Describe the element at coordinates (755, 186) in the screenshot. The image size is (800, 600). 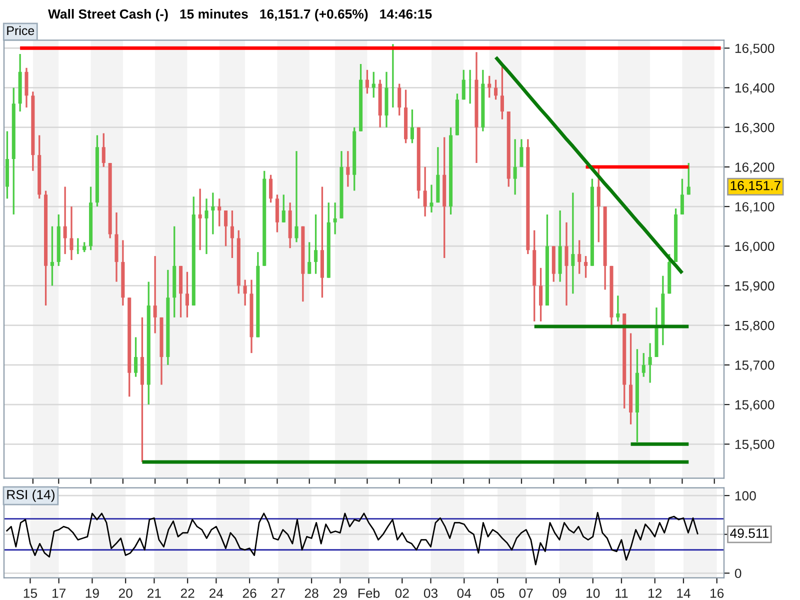
I see `text: 16,151.7` at that location.